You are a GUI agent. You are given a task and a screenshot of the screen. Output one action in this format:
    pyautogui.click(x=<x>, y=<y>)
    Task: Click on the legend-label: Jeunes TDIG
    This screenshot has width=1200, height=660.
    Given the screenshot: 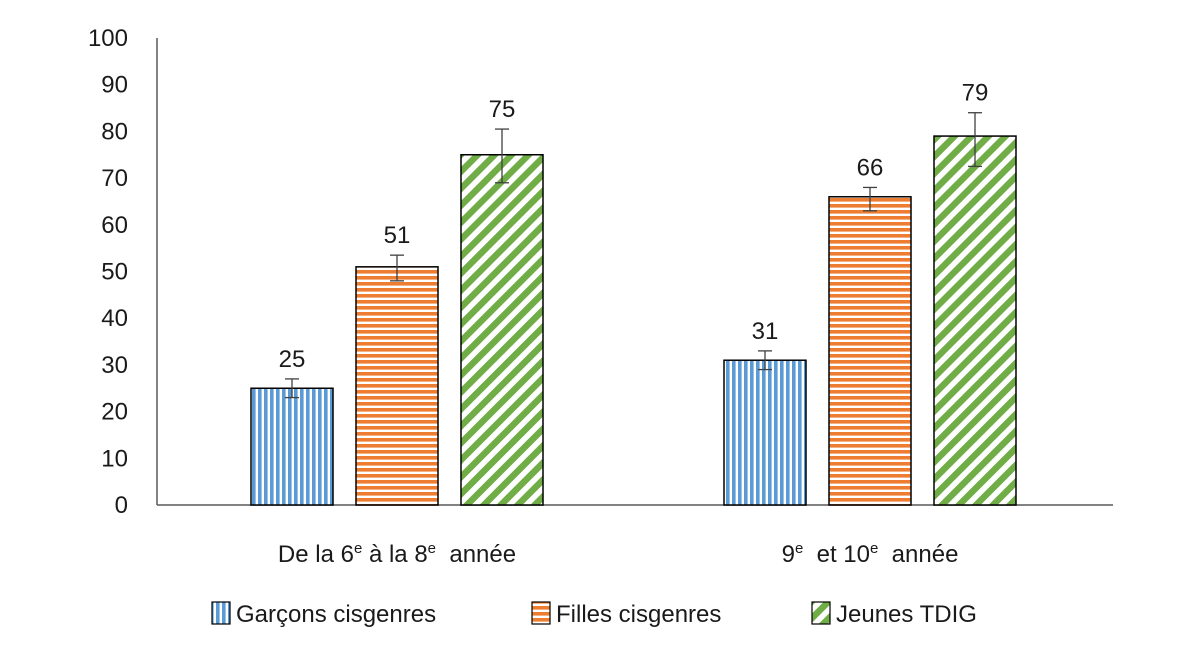 What is the action you would take?
    pyautogui.click(x=906, y=614)
    